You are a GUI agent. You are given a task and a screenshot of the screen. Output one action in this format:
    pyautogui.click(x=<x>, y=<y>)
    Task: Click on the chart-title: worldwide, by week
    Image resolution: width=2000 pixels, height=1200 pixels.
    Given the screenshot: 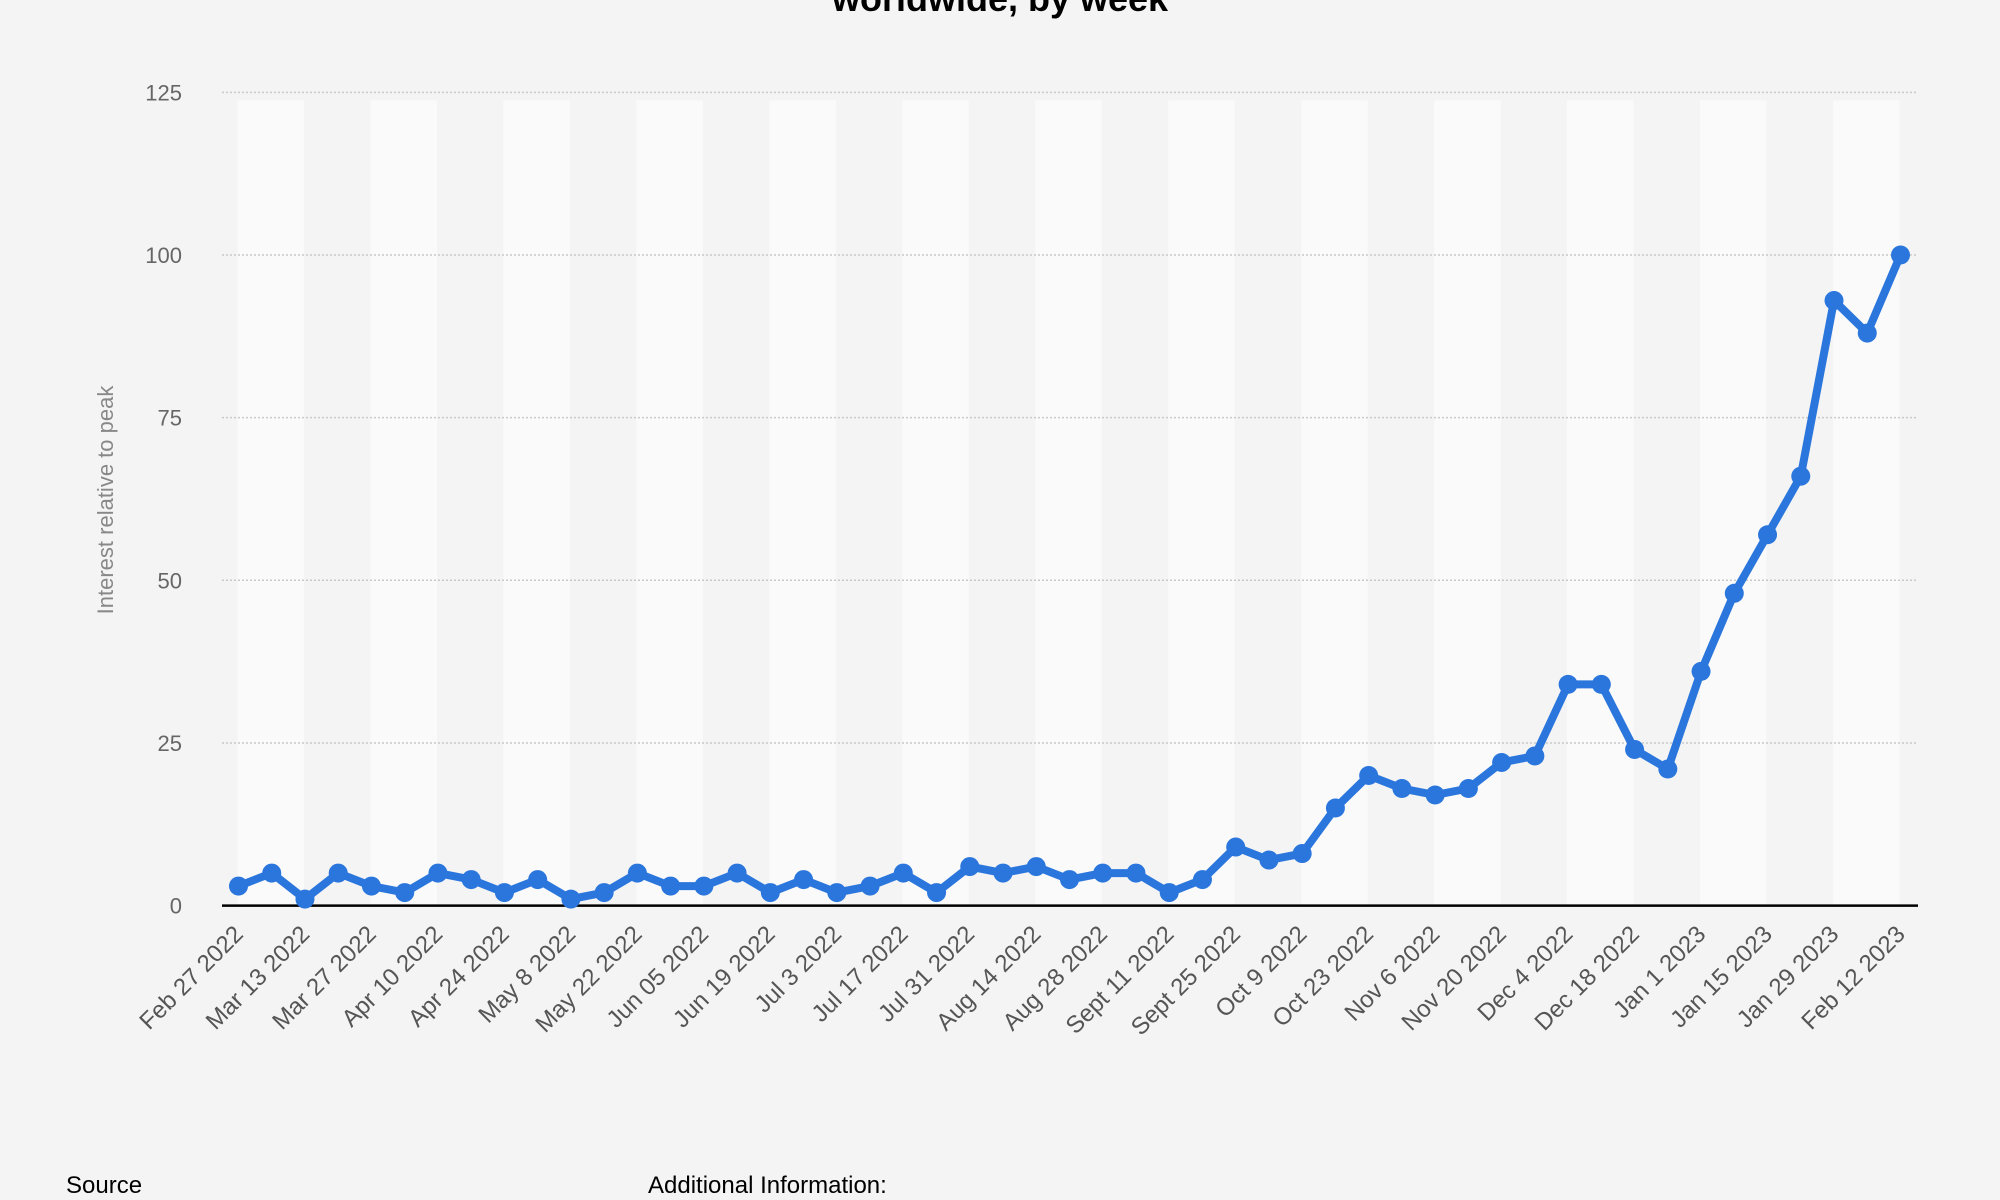 What is the action you would take?
    pyautogui.click(x=1000, y=10)
    